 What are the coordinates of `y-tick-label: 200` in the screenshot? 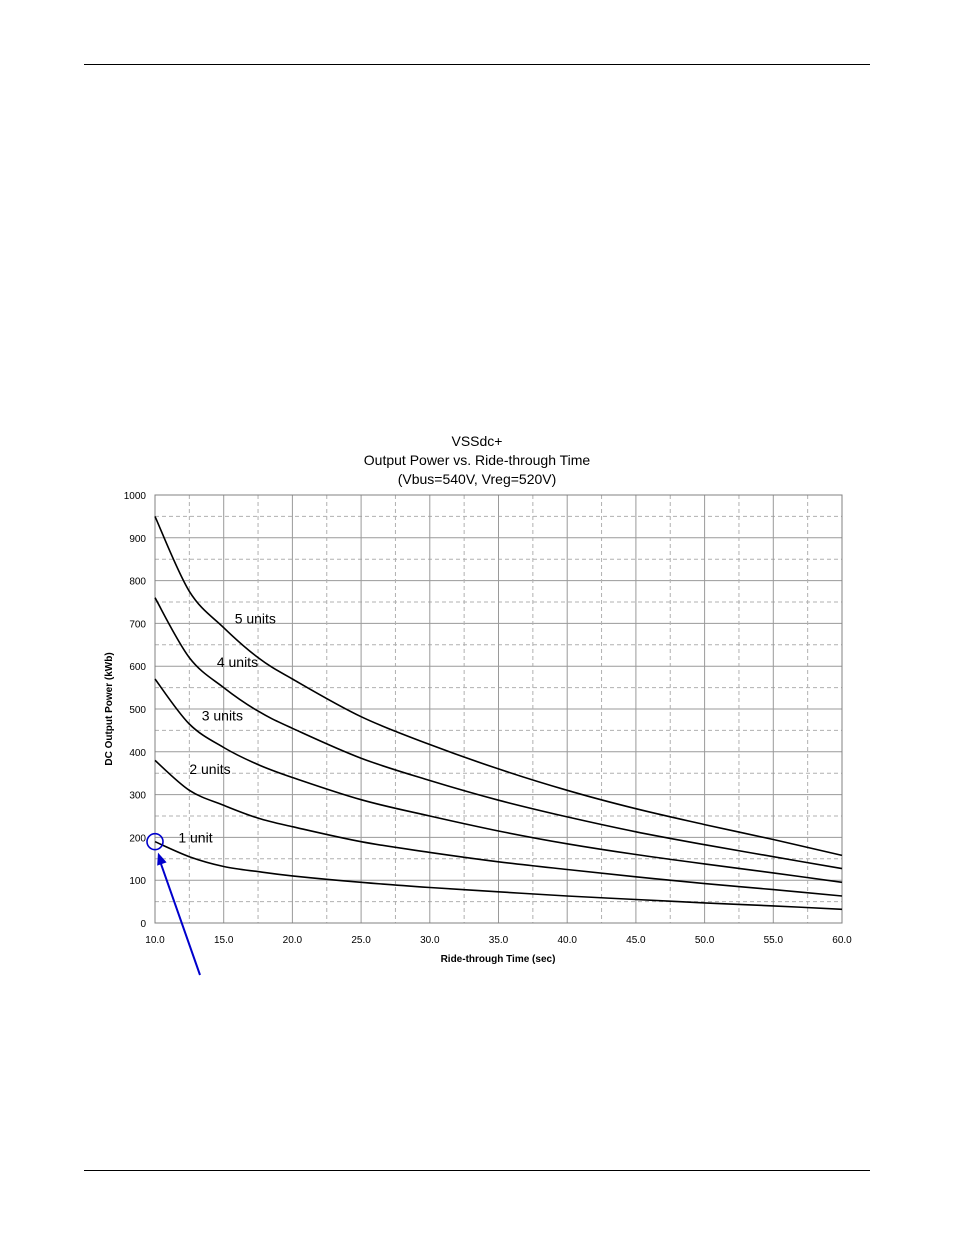 It's located at (137, 838).